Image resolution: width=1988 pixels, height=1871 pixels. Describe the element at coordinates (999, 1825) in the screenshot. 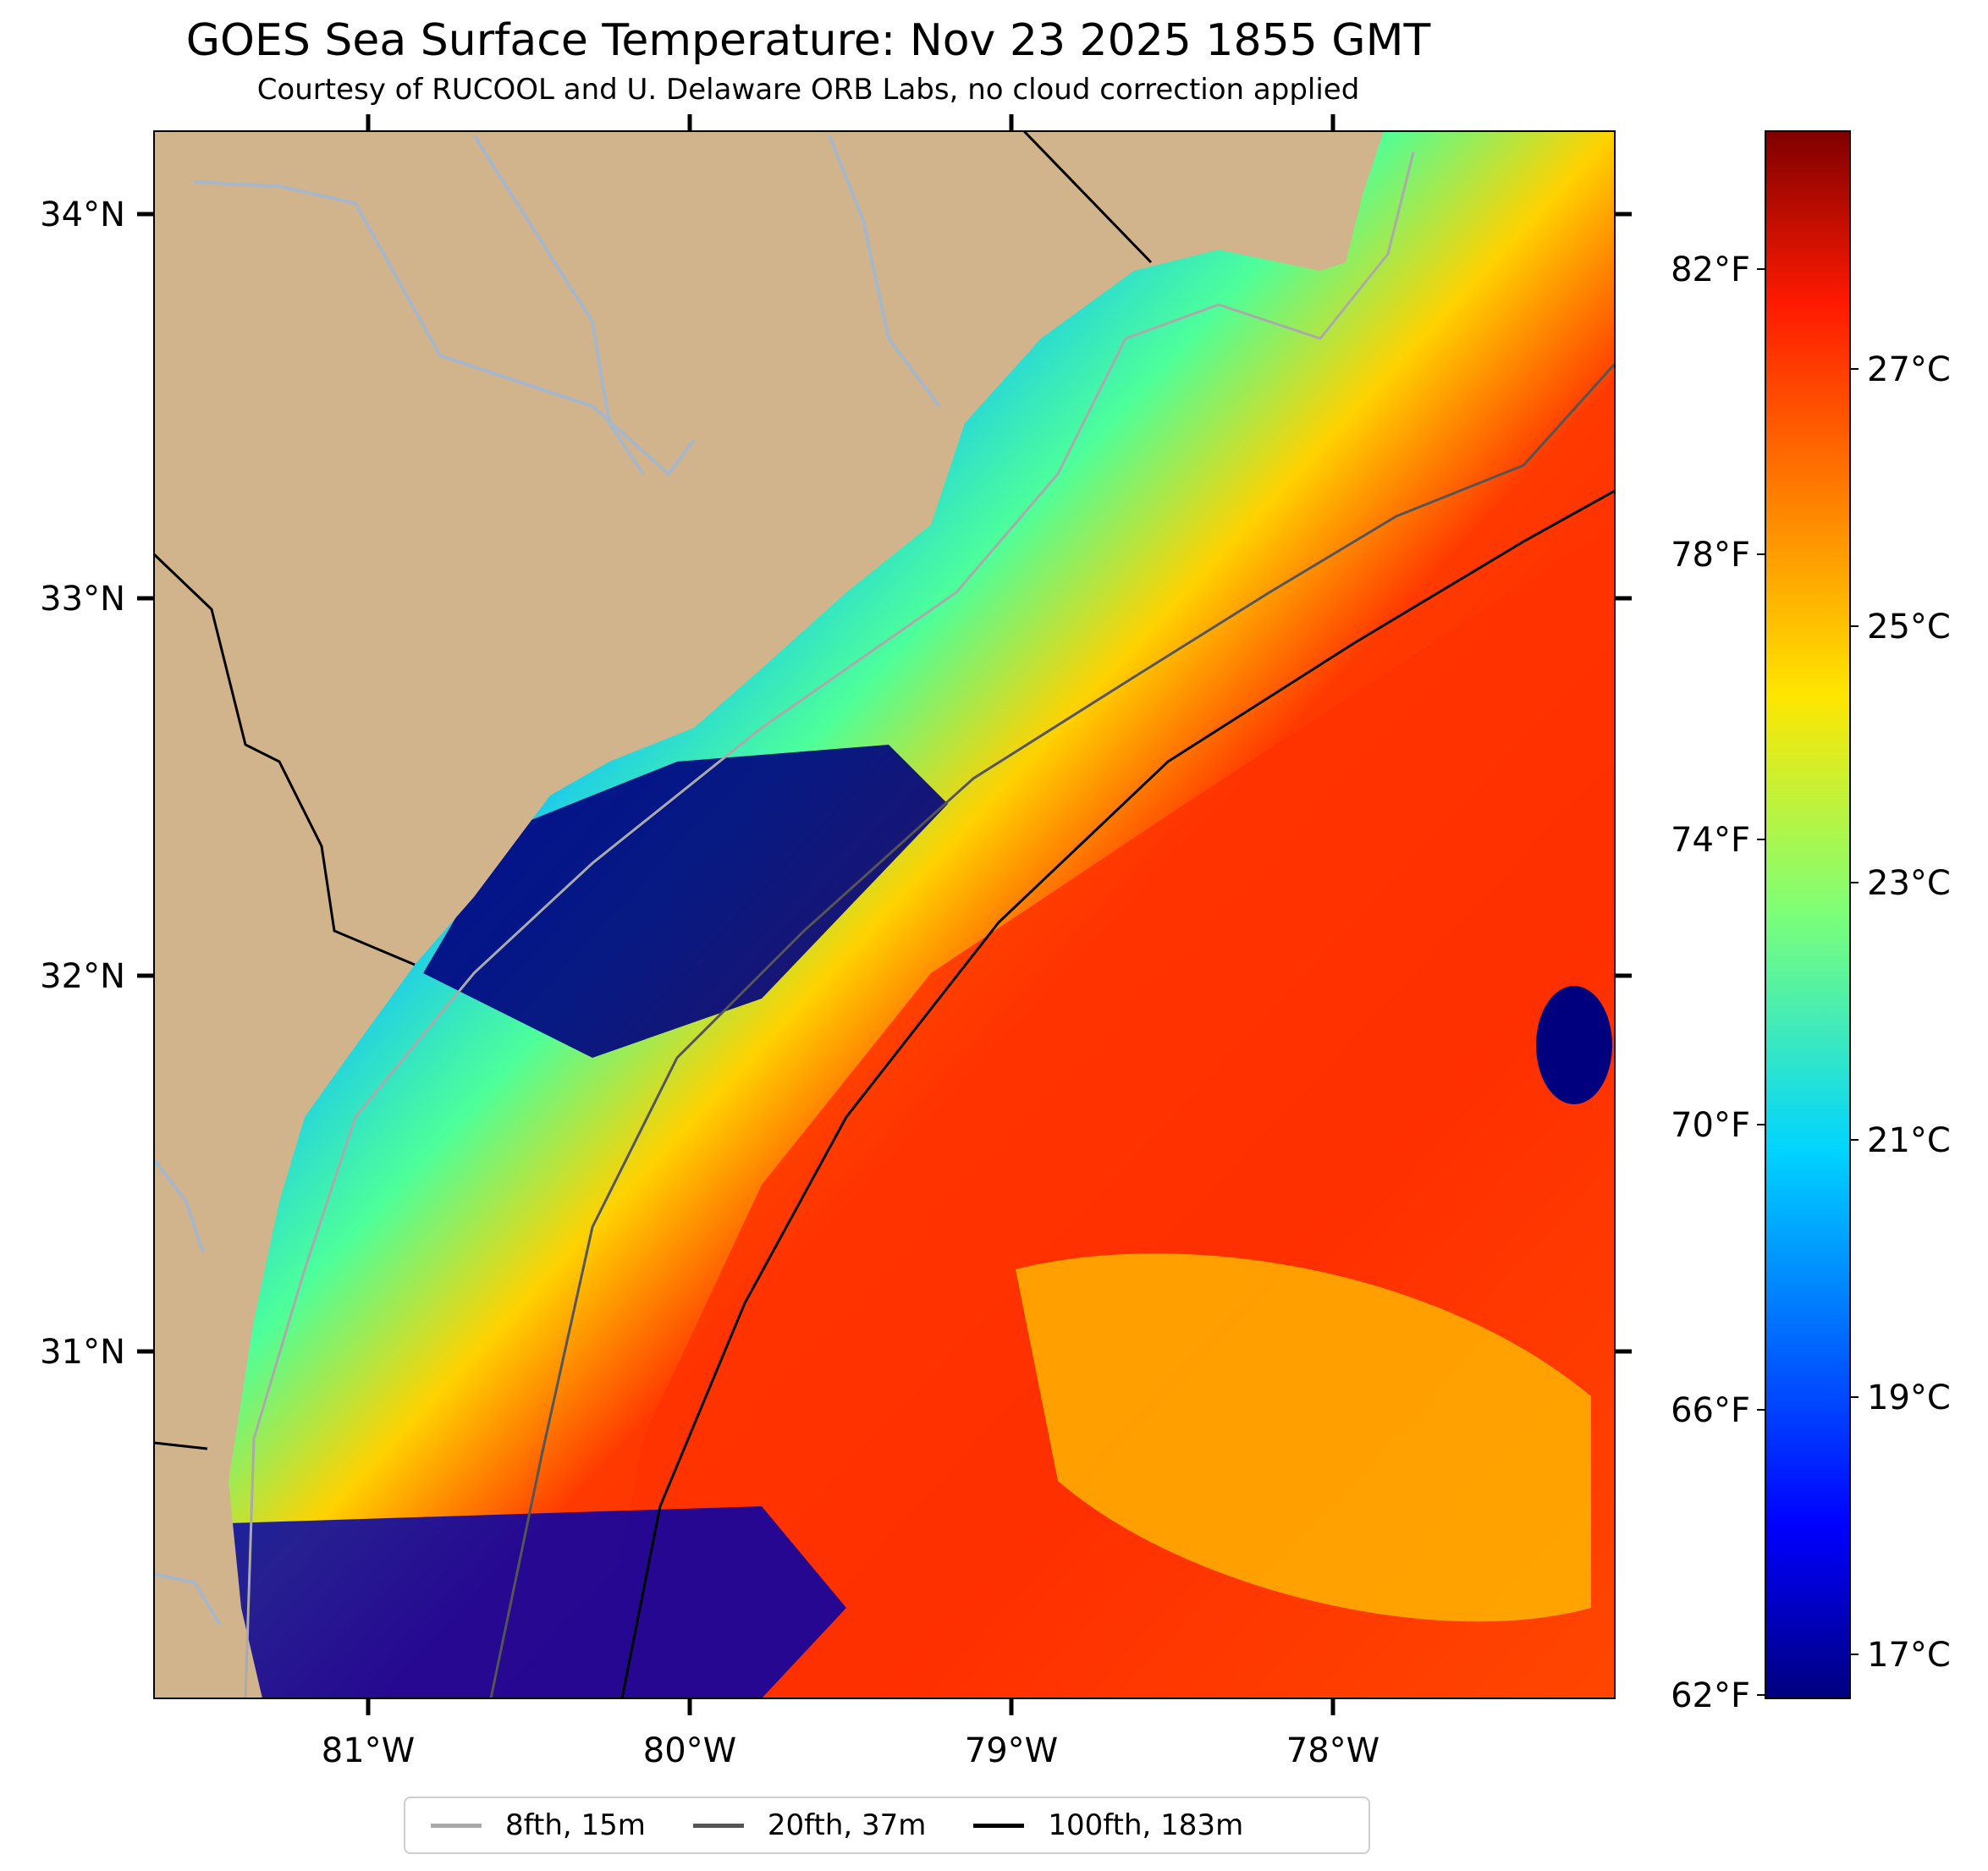

I see `legend-swatch-100fth` at that location.